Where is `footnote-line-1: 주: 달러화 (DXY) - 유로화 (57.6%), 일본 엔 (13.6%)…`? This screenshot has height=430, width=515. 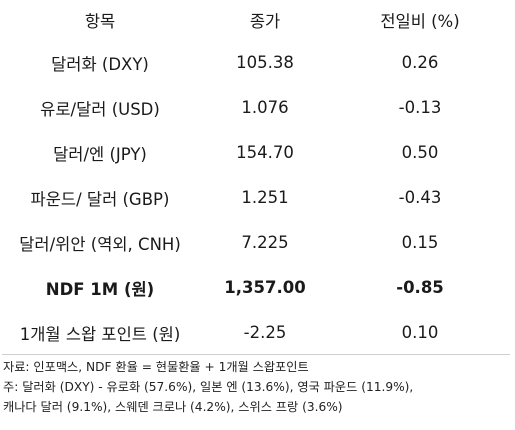
footnote-line-1: 주: 달러화 (DXY) - 유로화 (57.6%), 일본 엔 (13.6%)… is located at coordinates (208, 387).